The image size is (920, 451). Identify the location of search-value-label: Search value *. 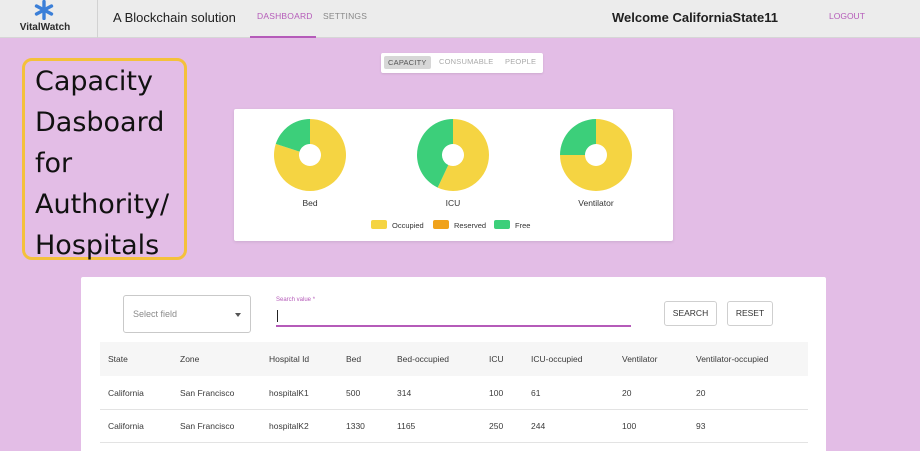
(296, 300).